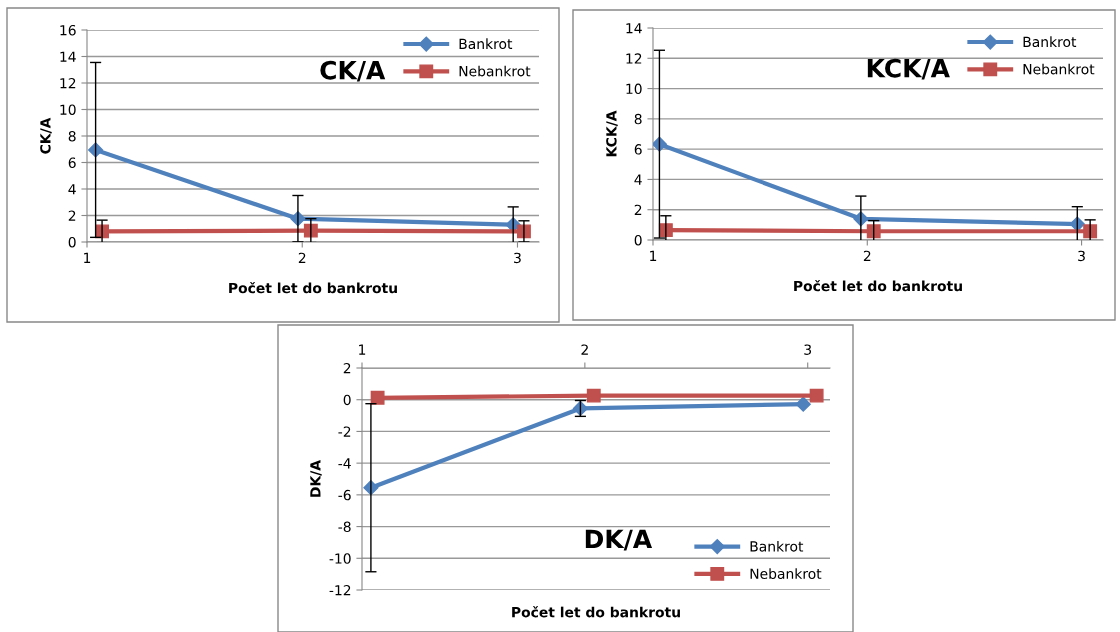 The height and width of the screenshot is (632, 1120). I want to click on y-tick-label: -4, so click(344, 463).